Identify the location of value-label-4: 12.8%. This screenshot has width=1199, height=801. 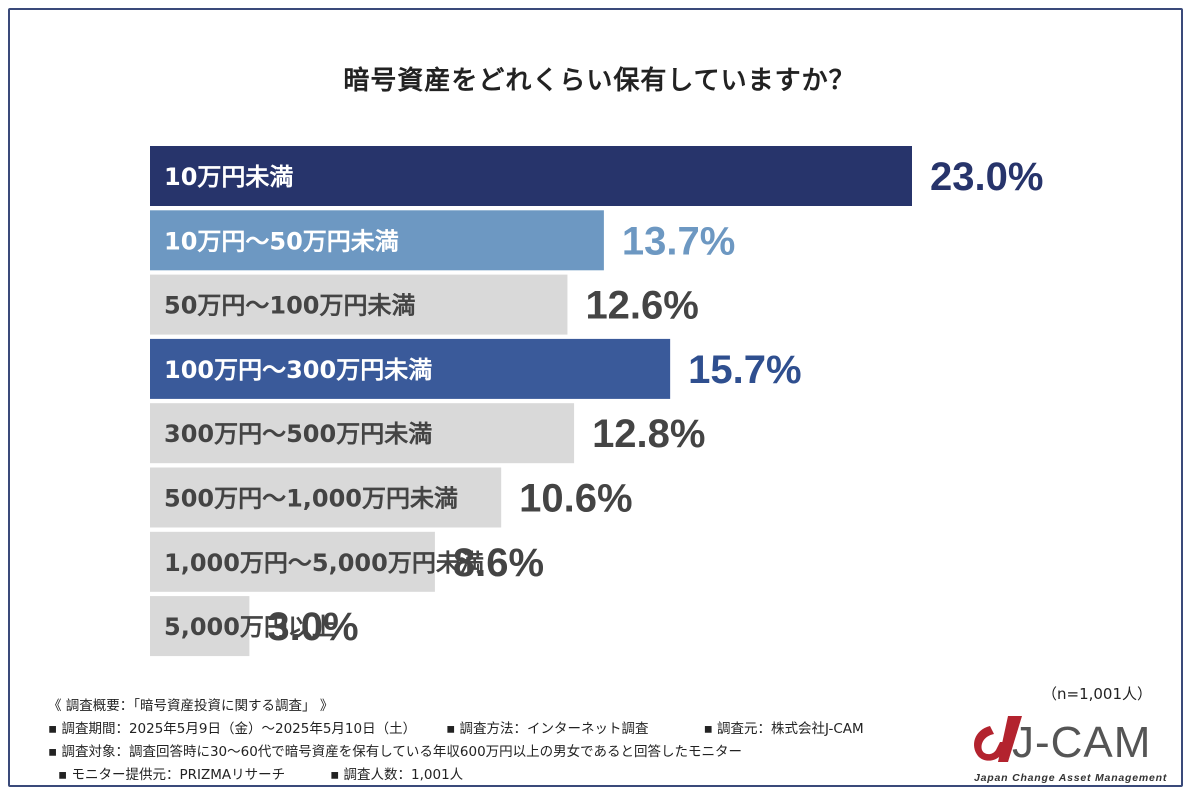
(648, 434).